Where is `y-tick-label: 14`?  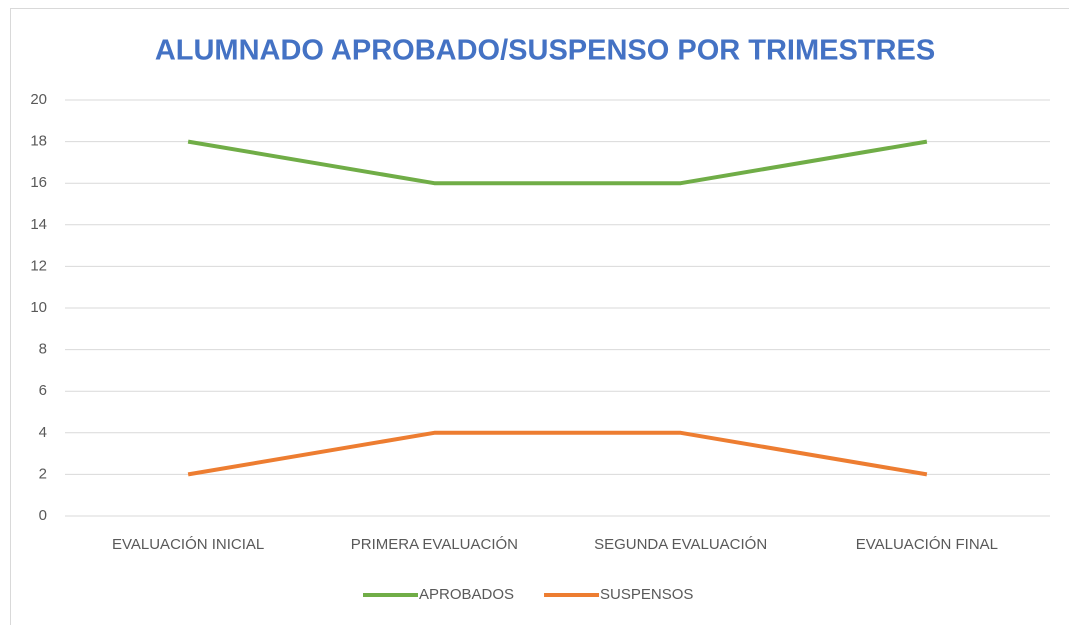 y-tick-label: 14 is located at coordinates (38, 224).